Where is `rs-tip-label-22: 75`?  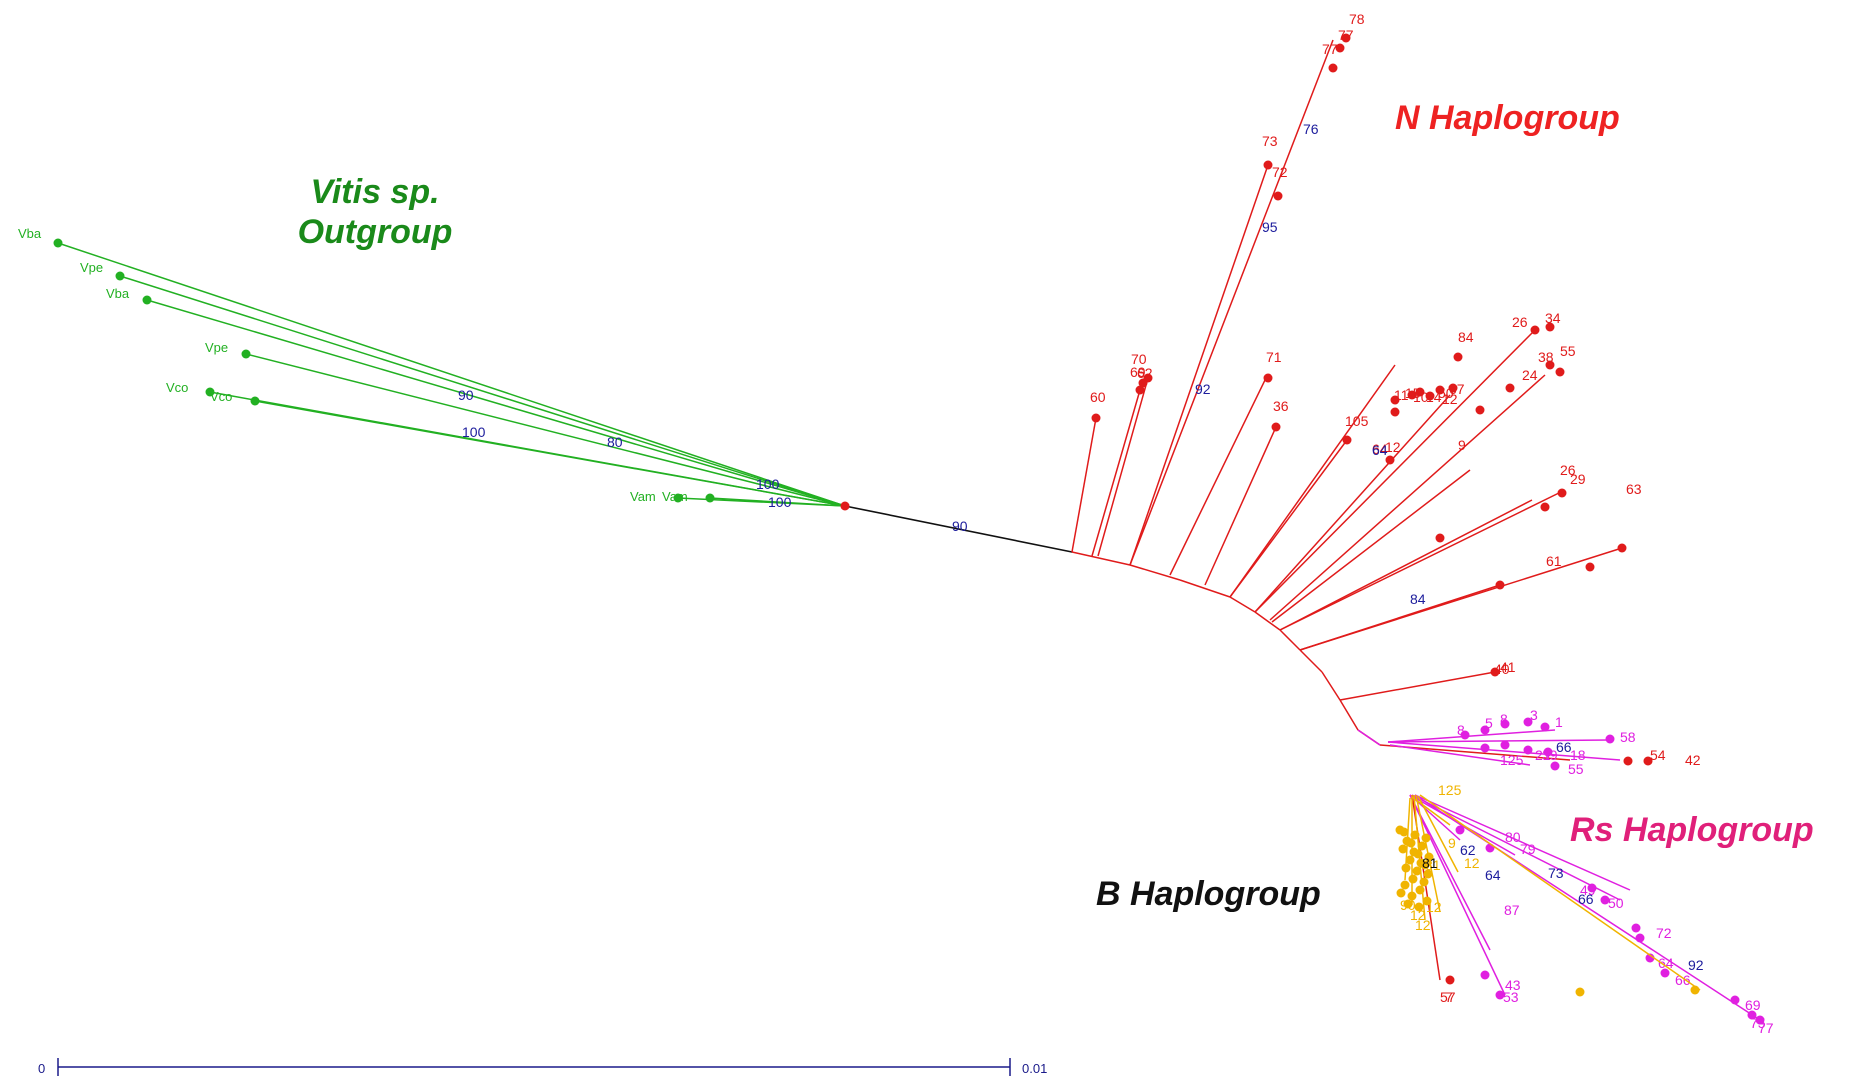
rs-tip-label-22: 75 is located at coordinates (1758, 1023).